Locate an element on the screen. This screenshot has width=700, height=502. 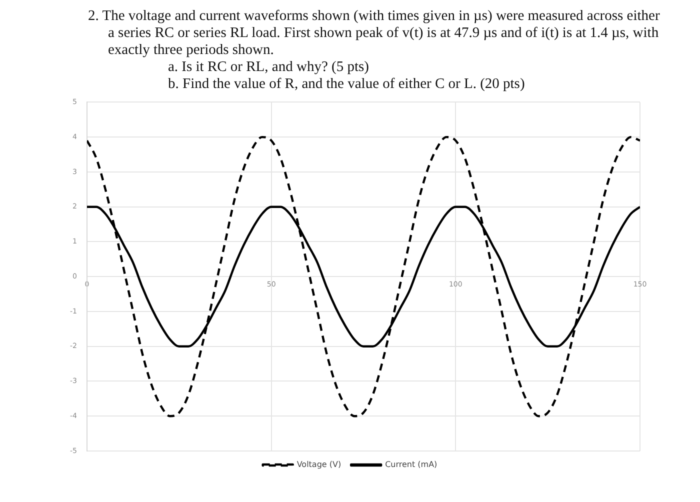
text: a. Is it RC or RL, and why? (5 pts) is located at coordinates (269, 67).